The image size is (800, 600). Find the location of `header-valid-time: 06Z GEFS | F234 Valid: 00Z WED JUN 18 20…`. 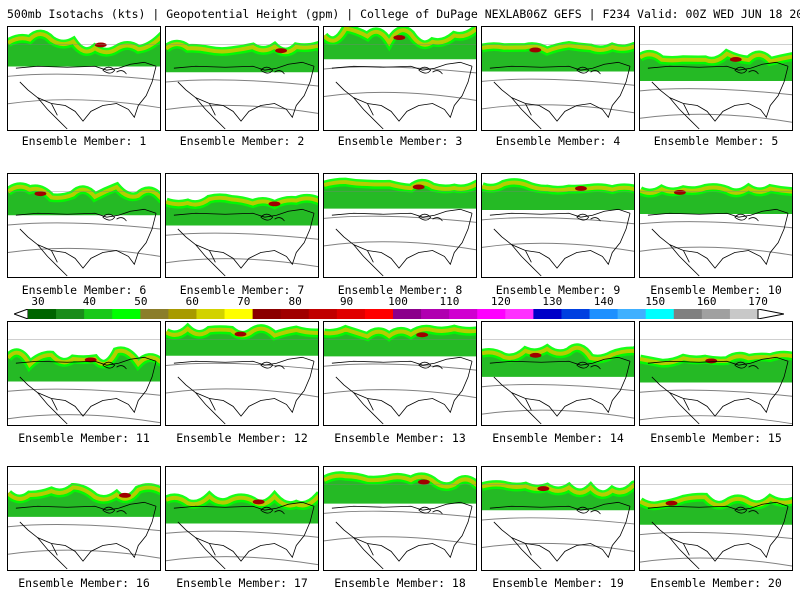

header-valid-time: 06Z GEFS | F234 Valid: 00Z WED JUN 18 20… is located at coordinates (663, 14).